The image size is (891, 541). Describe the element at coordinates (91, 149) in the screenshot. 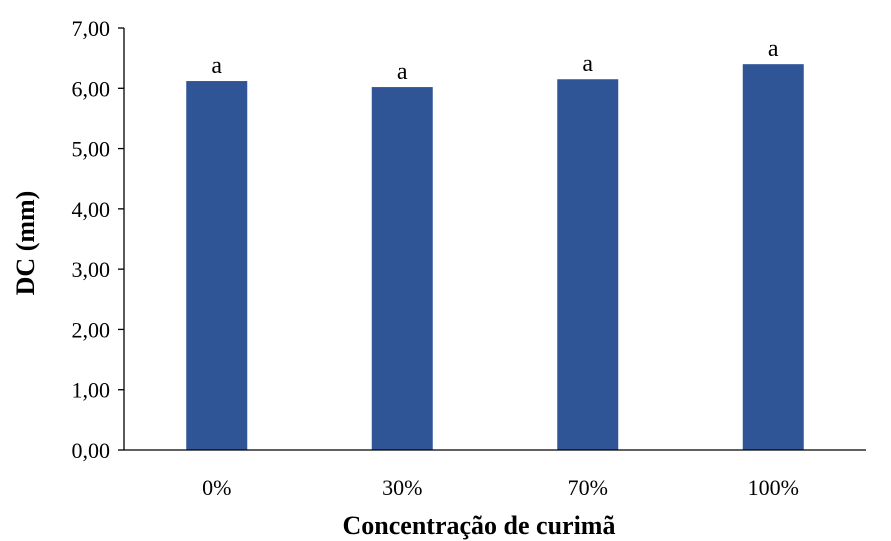

I see `y-tick-label: 5,00` at that location.